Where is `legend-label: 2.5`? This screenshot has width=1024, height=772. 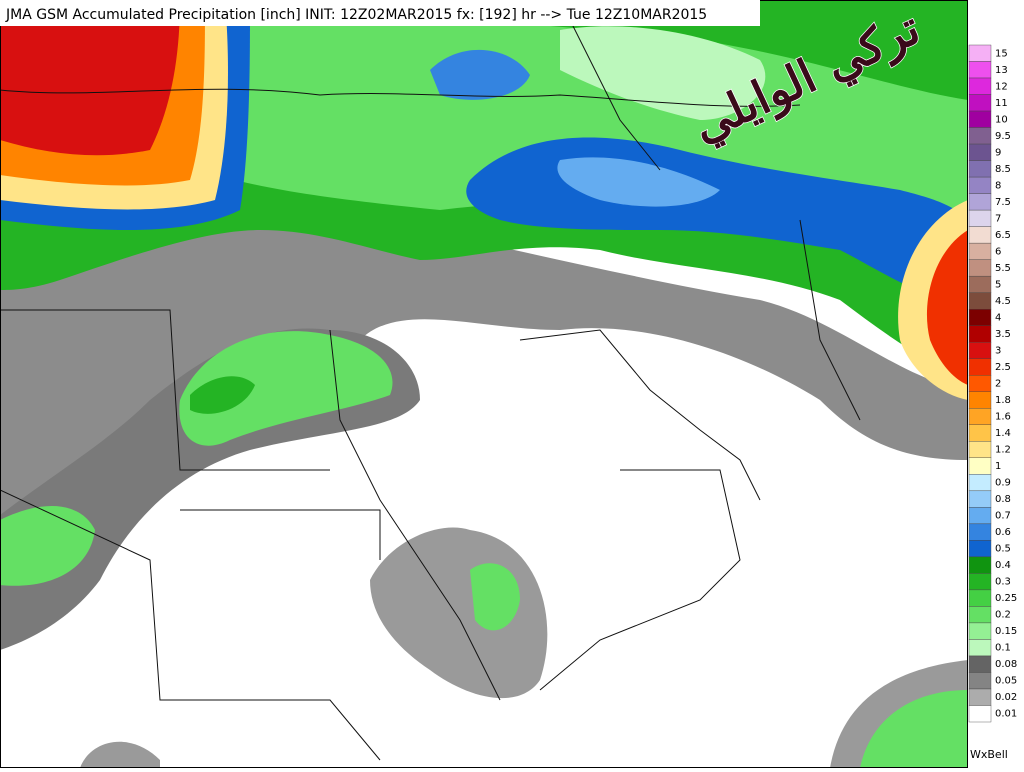
legend-label: 2.5 is located at coordinates (1003, 367).